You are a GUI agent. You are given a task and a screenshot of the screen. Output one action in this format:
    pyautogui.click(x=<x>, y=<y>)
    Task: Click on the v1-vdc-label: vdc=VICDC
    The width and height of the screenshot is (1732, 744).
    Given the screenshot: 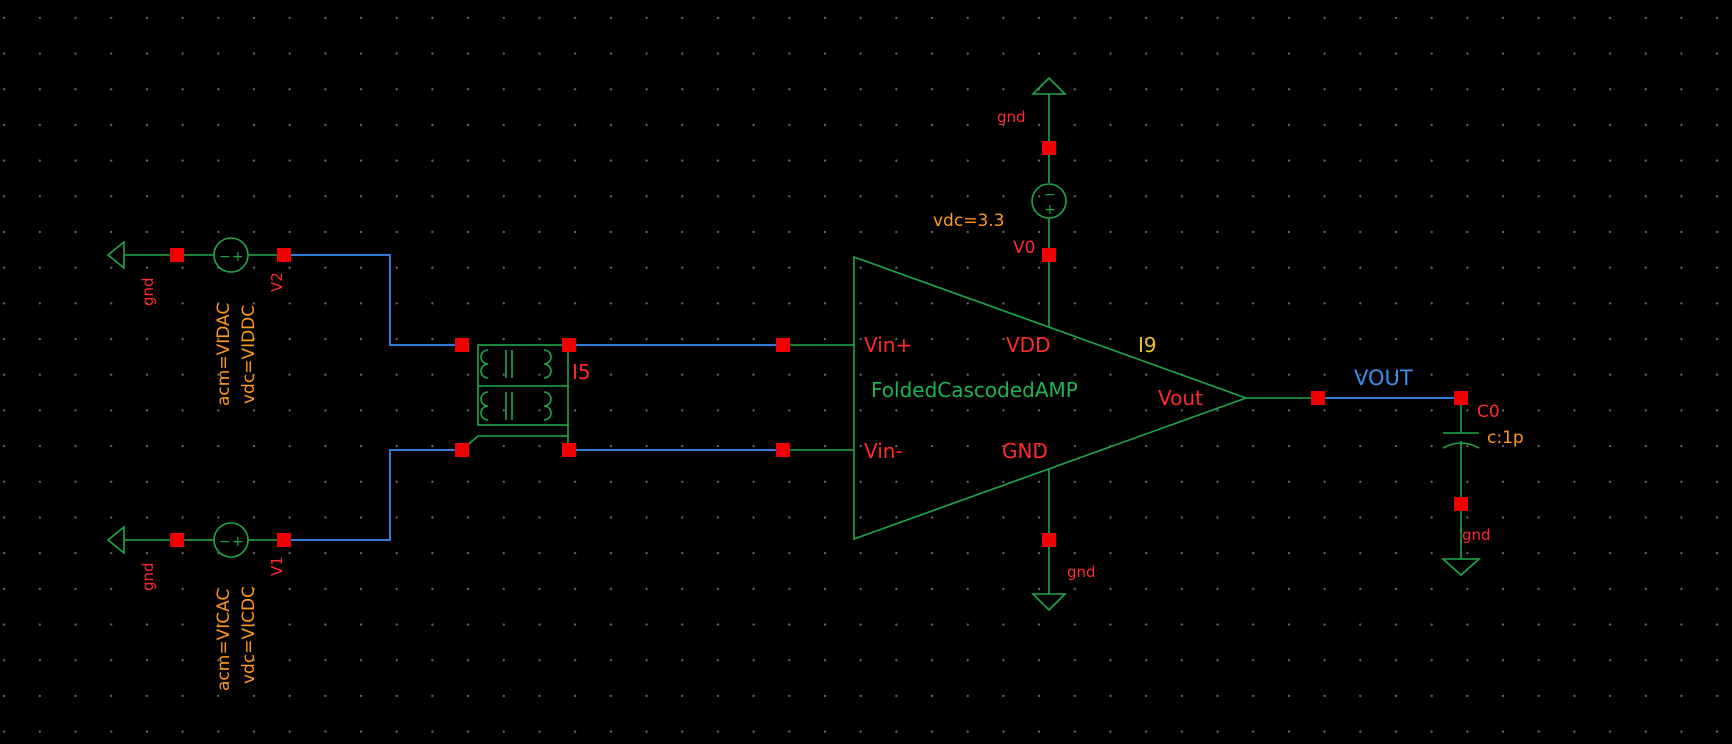 What is the action you would take?
    pyautogui.click(x=249, y=635)
    